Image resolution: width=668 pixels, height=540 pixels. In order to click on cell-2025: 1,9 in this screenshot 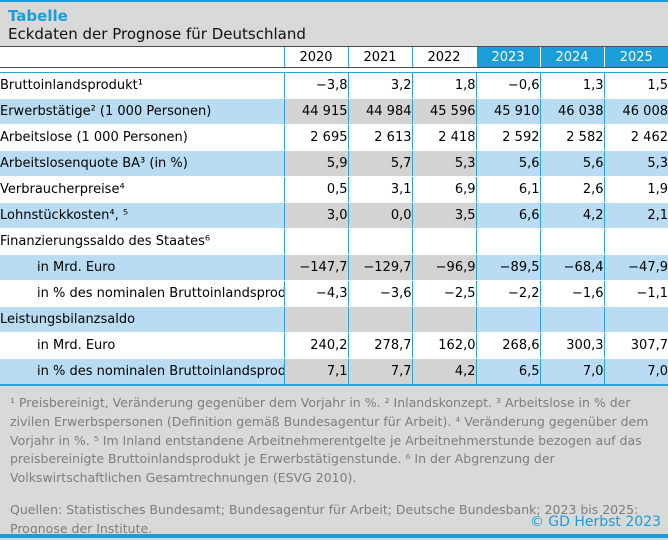, I will do `click(635, 189)`.